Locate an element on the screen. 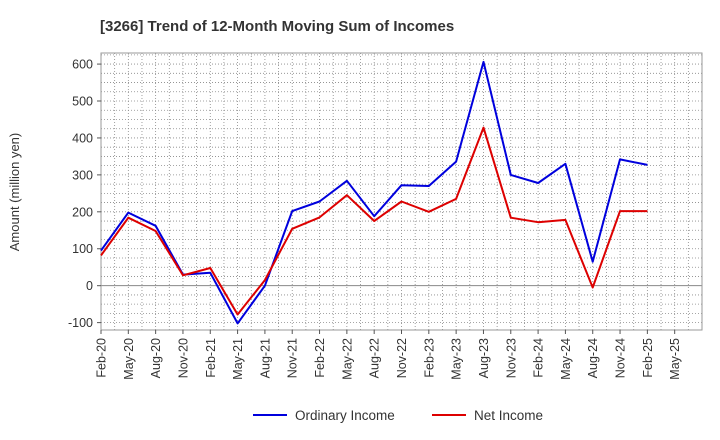 This screenshot has width=720, height=440. y-tick-label: -100 is located at coordinates (80, 323).